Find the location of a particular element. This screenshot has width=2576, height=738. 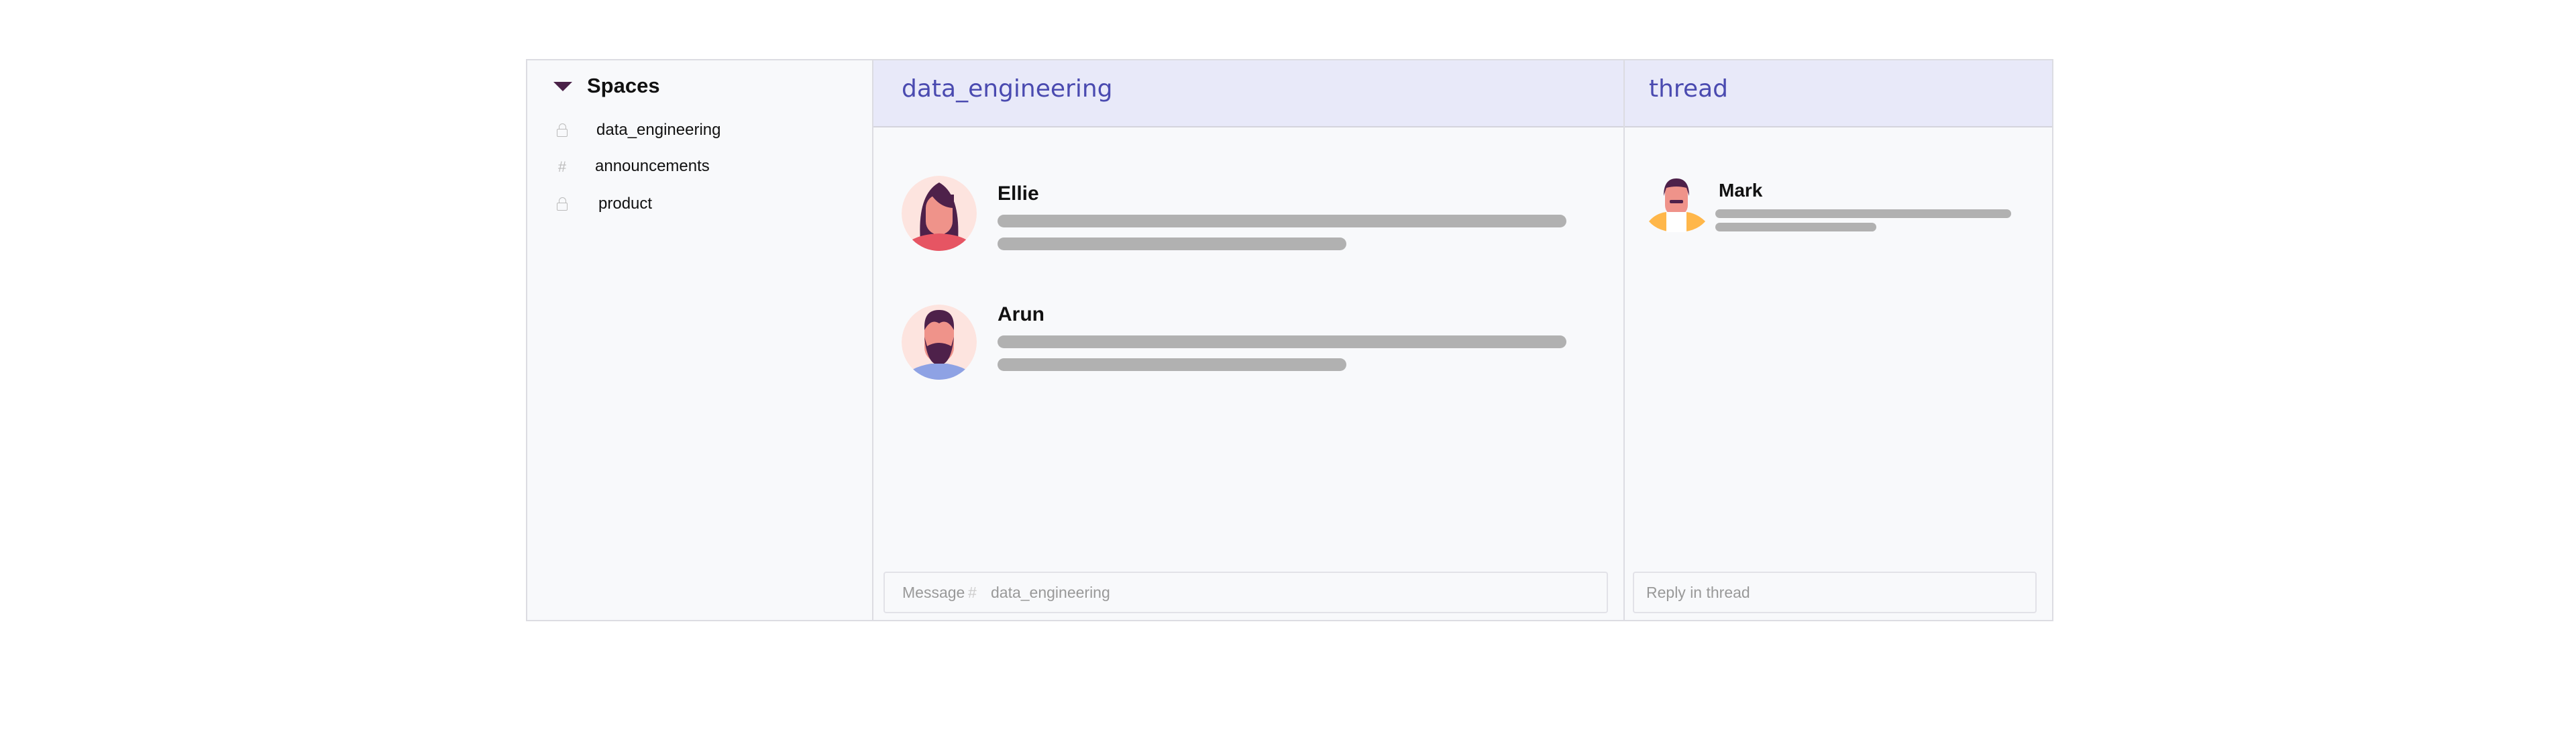

channel-title: data_engineering is located at coordinates (1007, 89).